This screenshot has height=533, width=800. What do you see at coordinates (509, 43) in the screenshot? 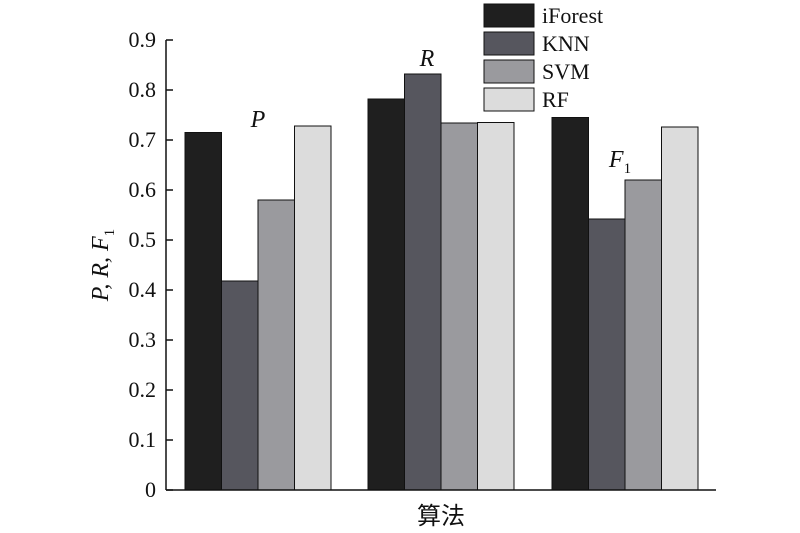
I see `legend-swatch-knn` at bounding box center [509, 43].